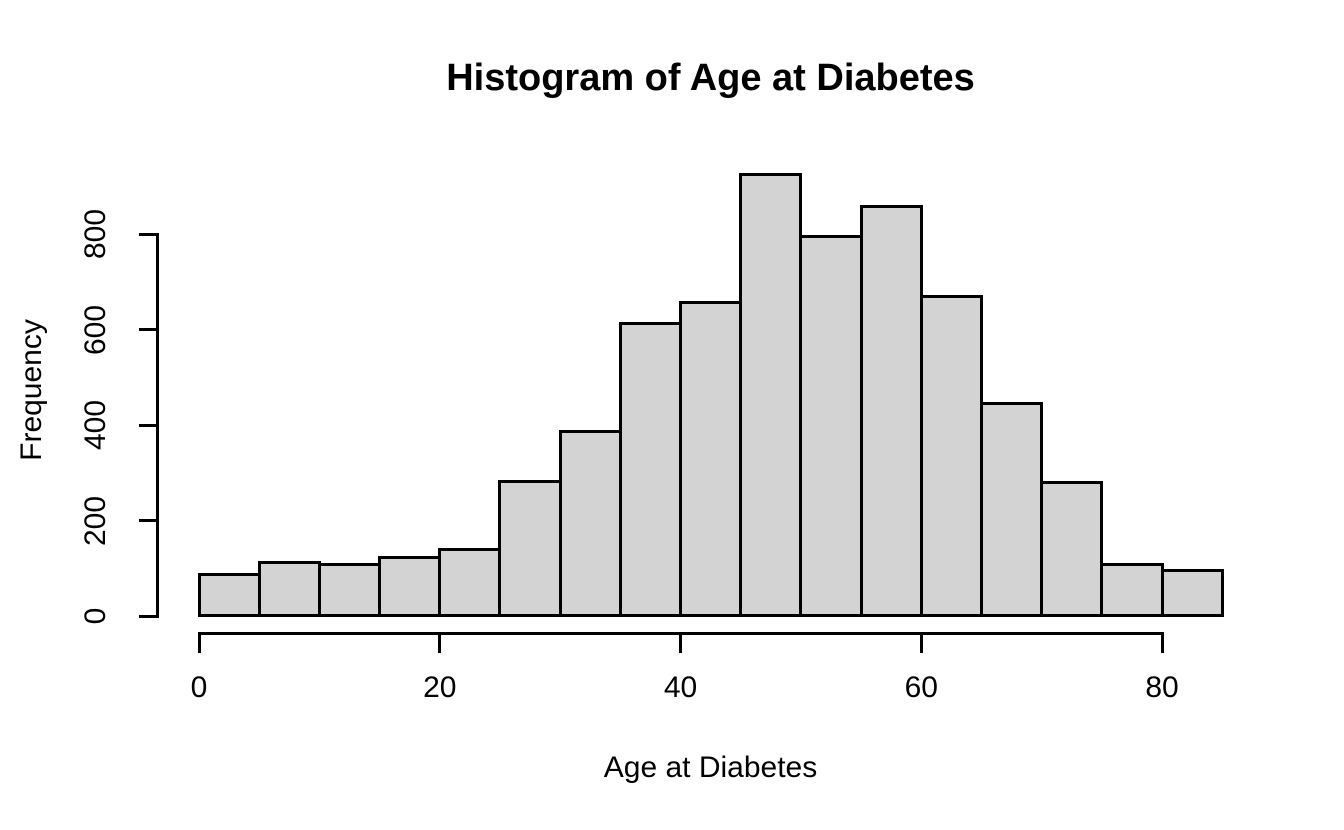 The height and width of the screenshot is (830, 1344). What do you see at coordinates (680, 687) in the screenshot?
I see `x-tick-label: 40` at bounding box center [680, 687].